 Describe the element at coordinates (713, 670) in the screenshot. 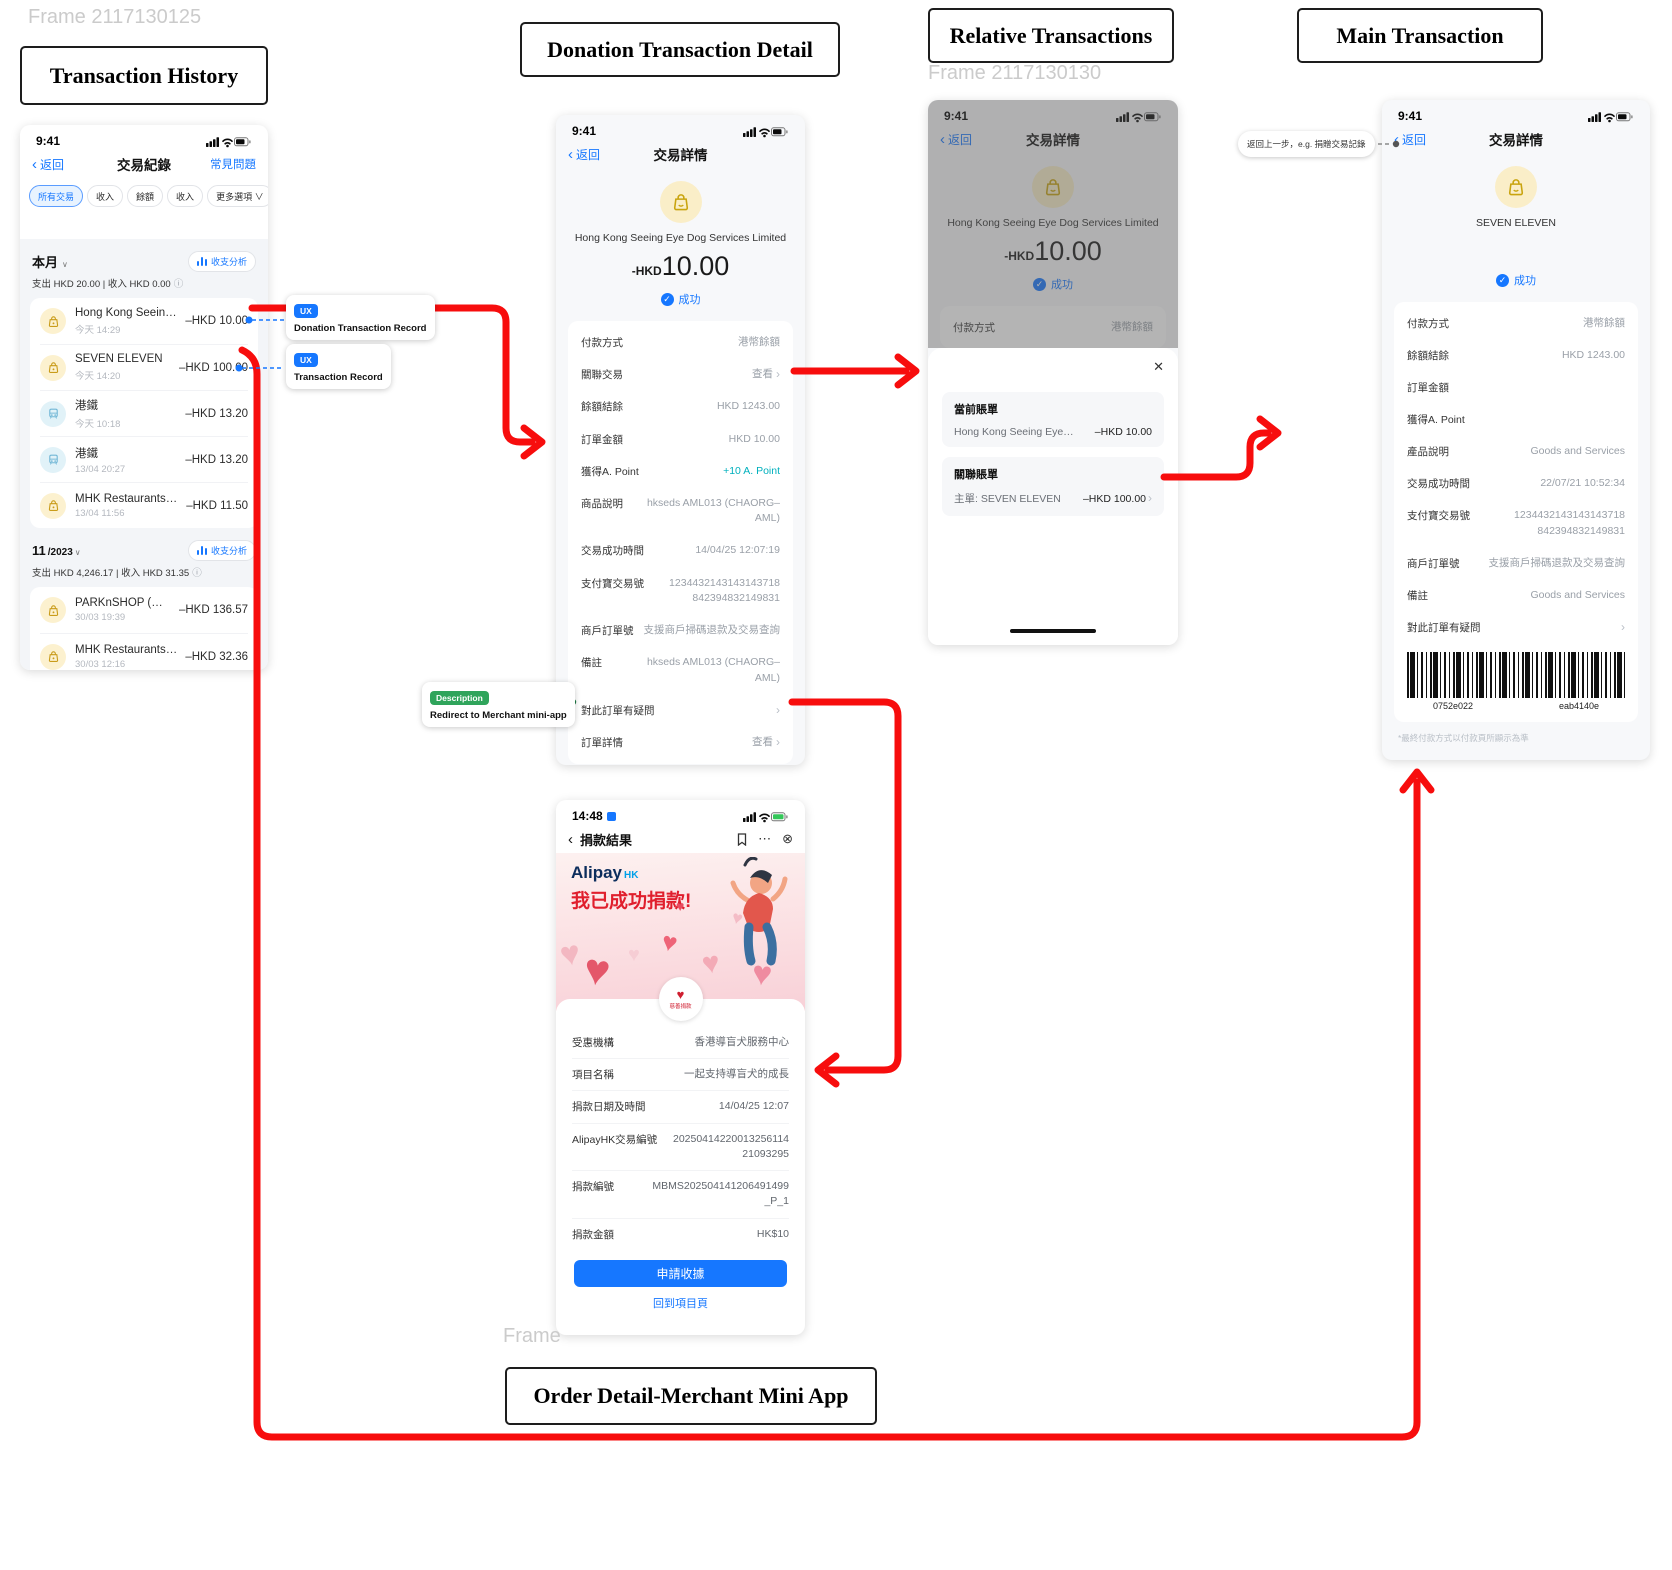

I see `field-value: hkseds AML013 (CHAORG–AML)` at that location.